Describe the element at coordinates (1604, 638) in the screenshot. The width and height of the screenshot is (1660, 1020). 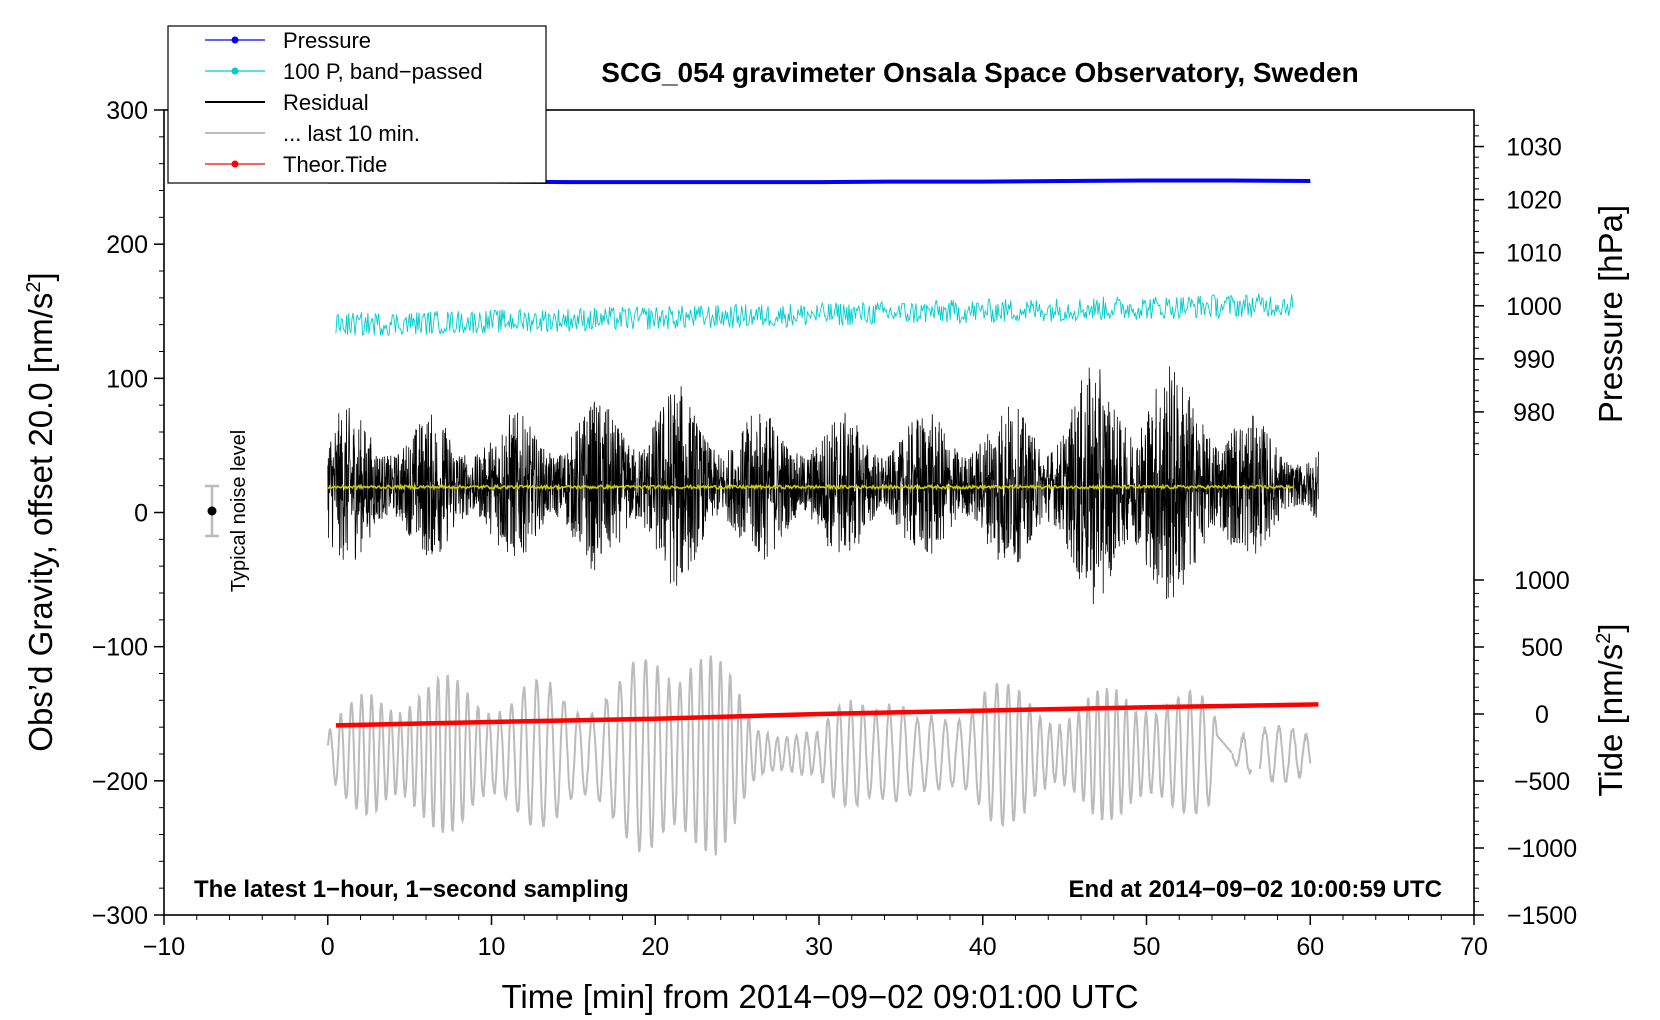
I see `tide-axis-label-sup: 2` at that location.